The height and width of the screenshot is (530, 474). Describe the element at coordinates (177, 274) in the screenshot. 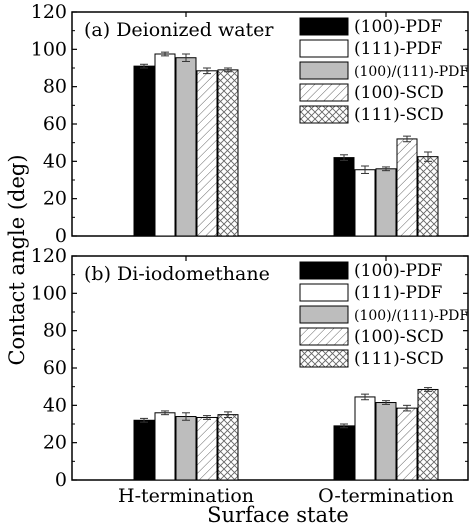

I see `panel-title: (b) Di-iodomethane` at that location.